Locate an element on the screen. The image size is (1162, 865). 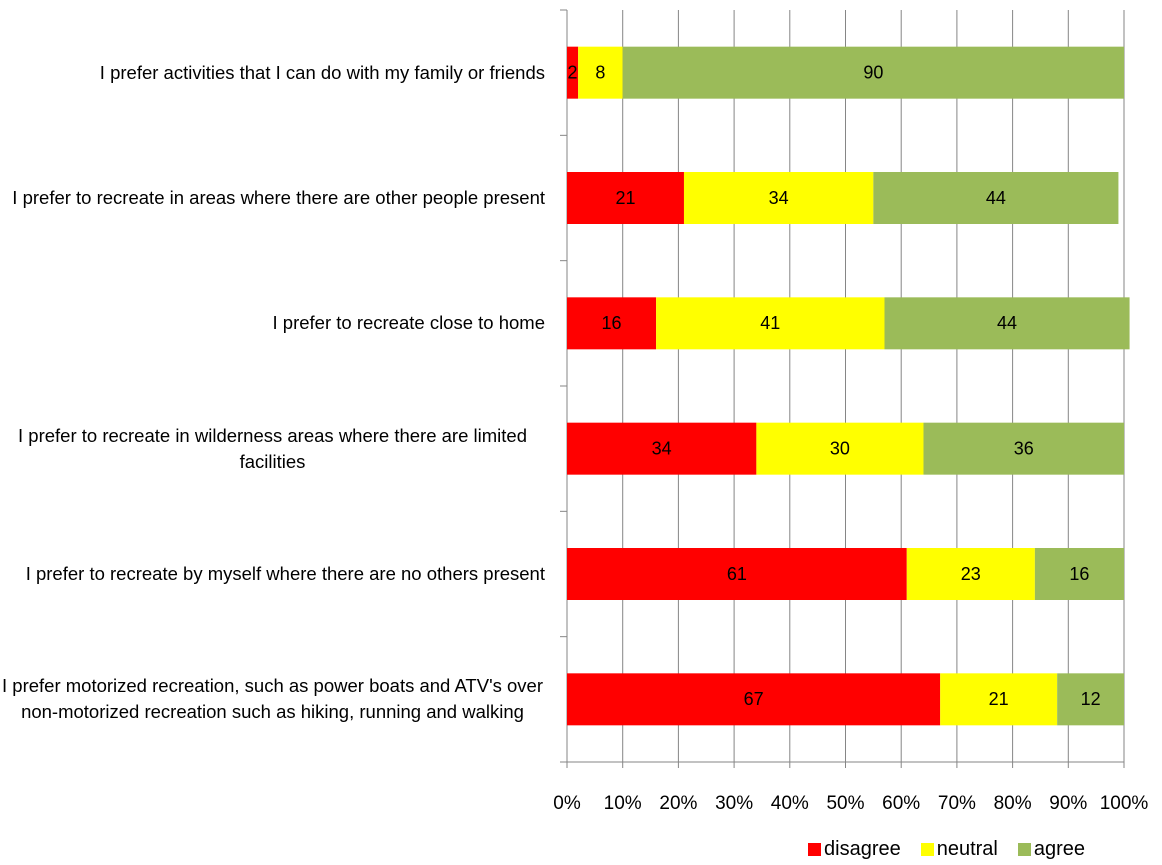
x-tick-label: 90% is located at coordinates (1068, 803).